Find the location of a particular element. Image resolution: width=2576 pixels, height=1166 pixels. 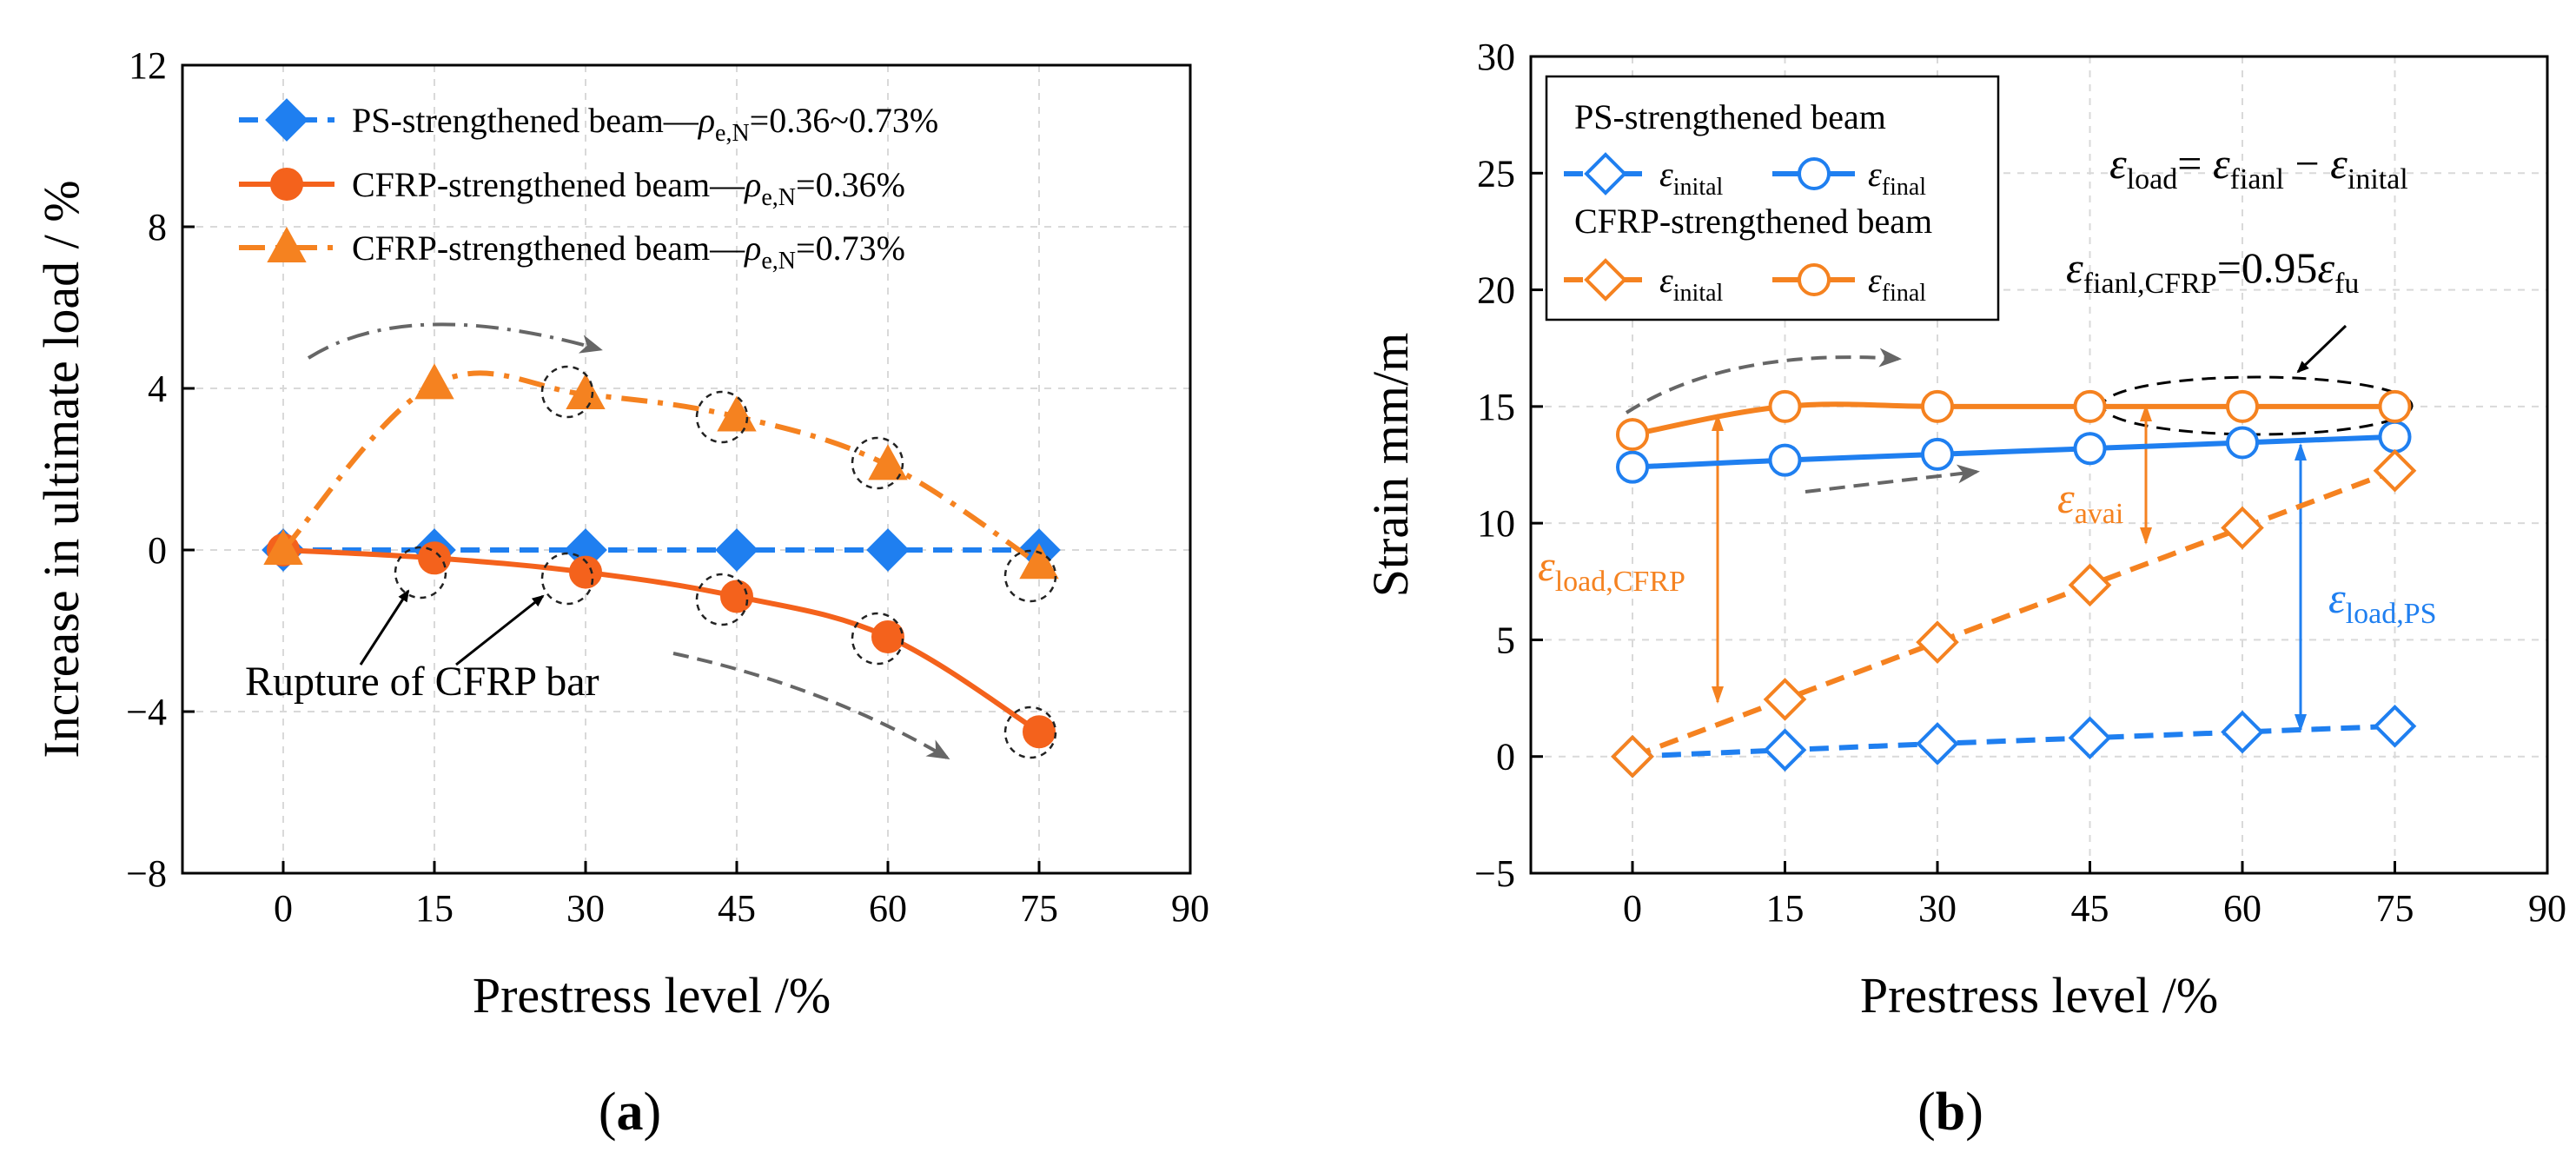

chart-b-ytick-label: −5 is located at coordinates (1494, 873).